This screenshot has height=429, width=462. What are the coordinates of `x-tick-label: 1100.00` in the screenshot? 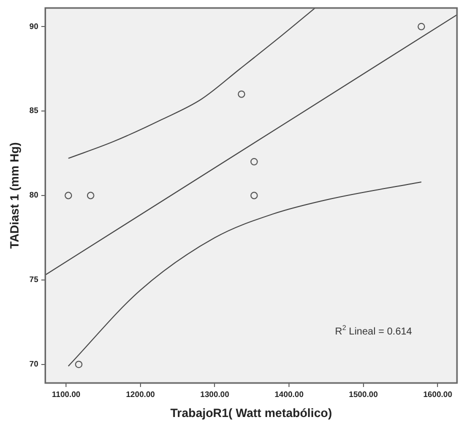 It's located at (66, 395).